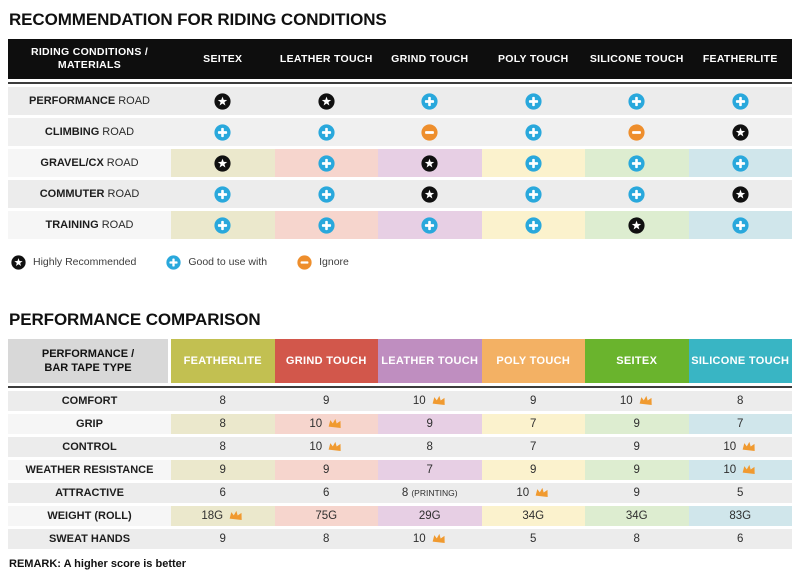 Image resolution: width=800 pixels, height=584 pixels. What do you see at coordinates (430, 361) in the screenshot?
I see `header-col-leather-touch: LEATHER TOUCH` at bounding box center [430, 361].